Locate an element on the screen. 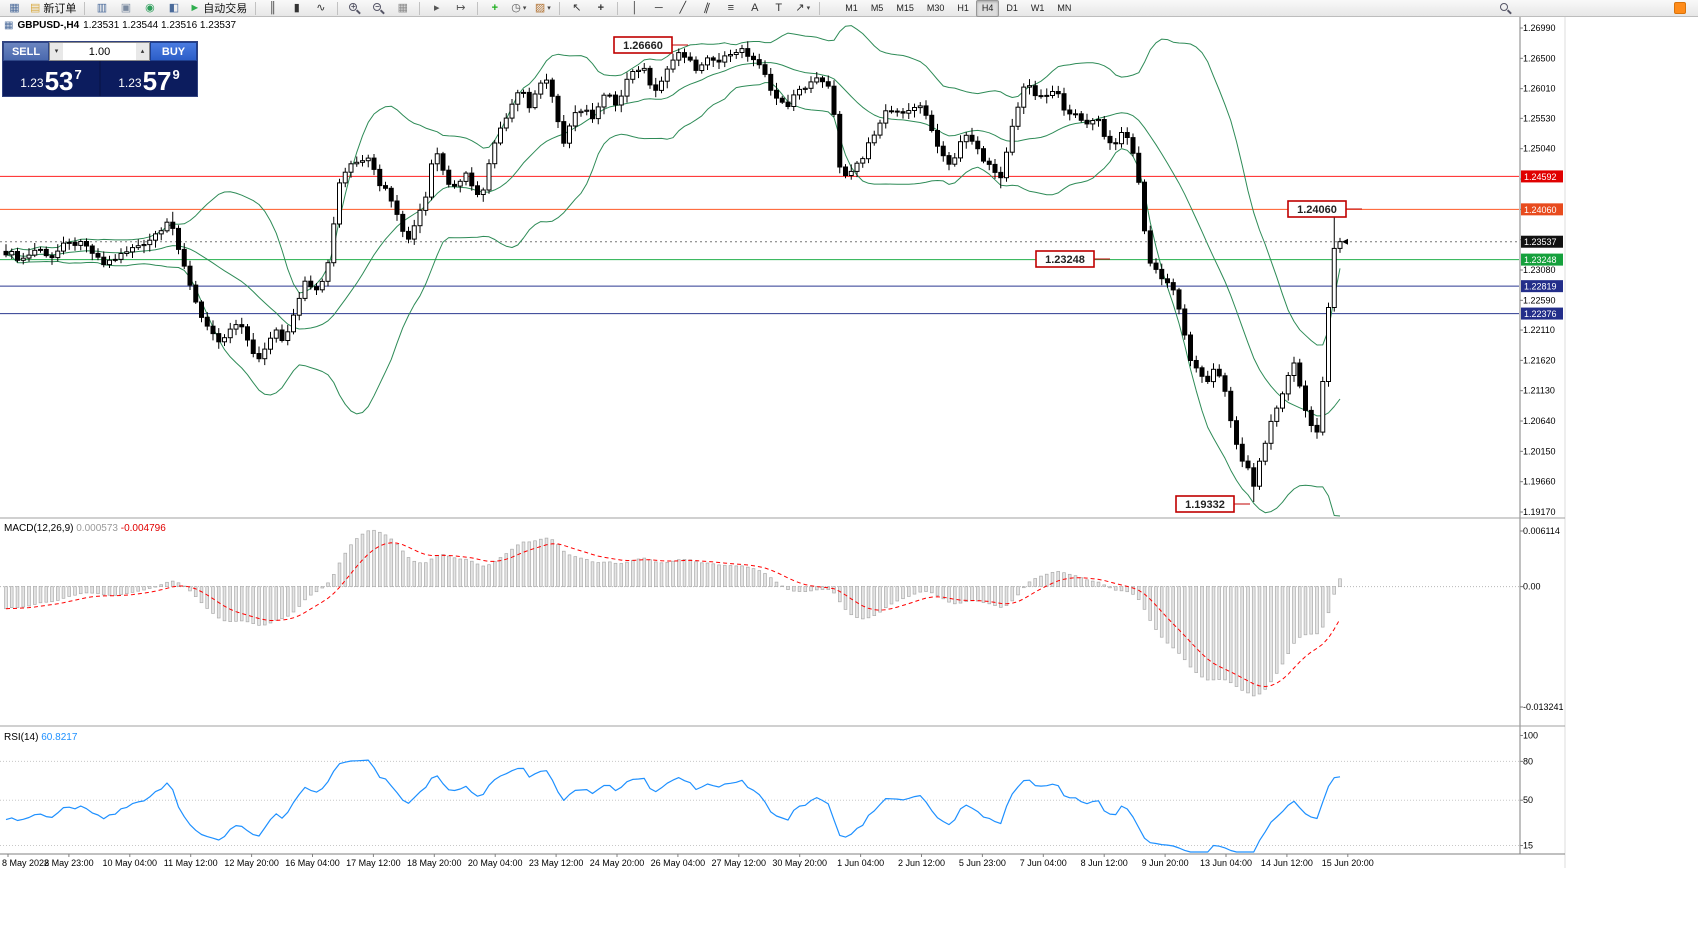 The width and height of the screenshot is (1698, 940). price-axis-label: 1.21620 is located at coordinates (1539, 360).